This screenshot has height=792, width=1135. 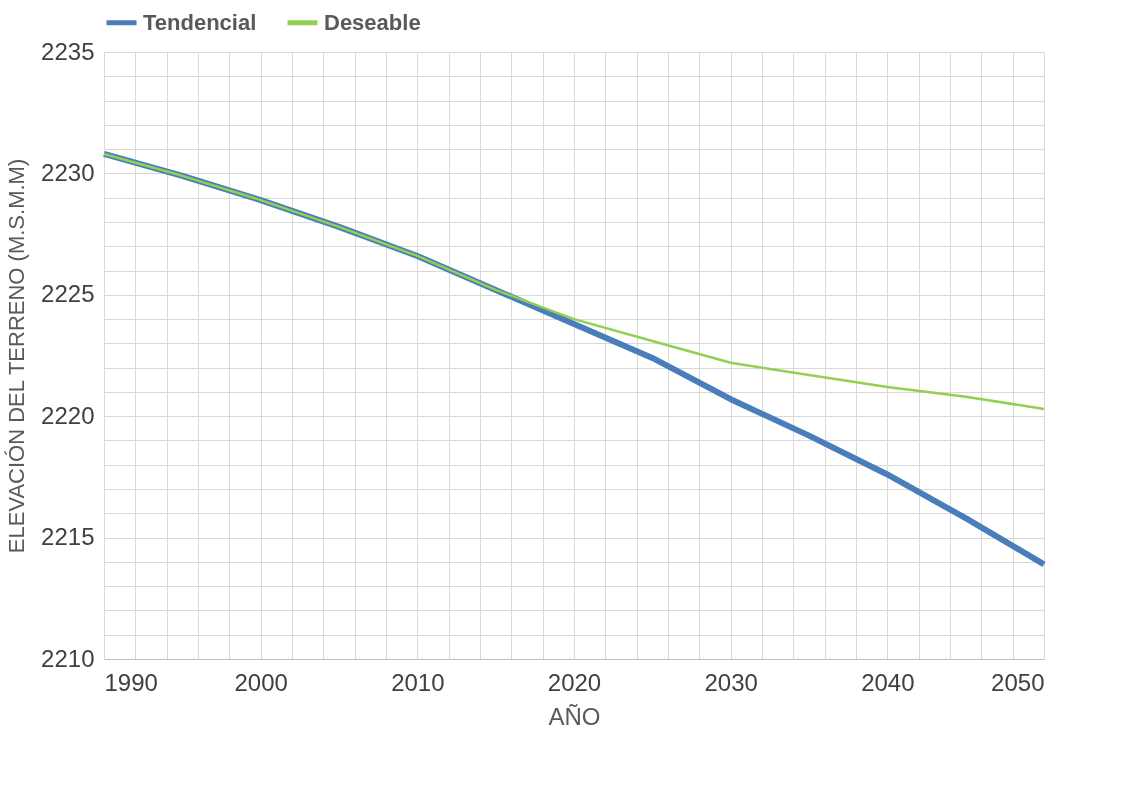 I want to click on x-tick-label: 2030, so click(x=731, y=682).